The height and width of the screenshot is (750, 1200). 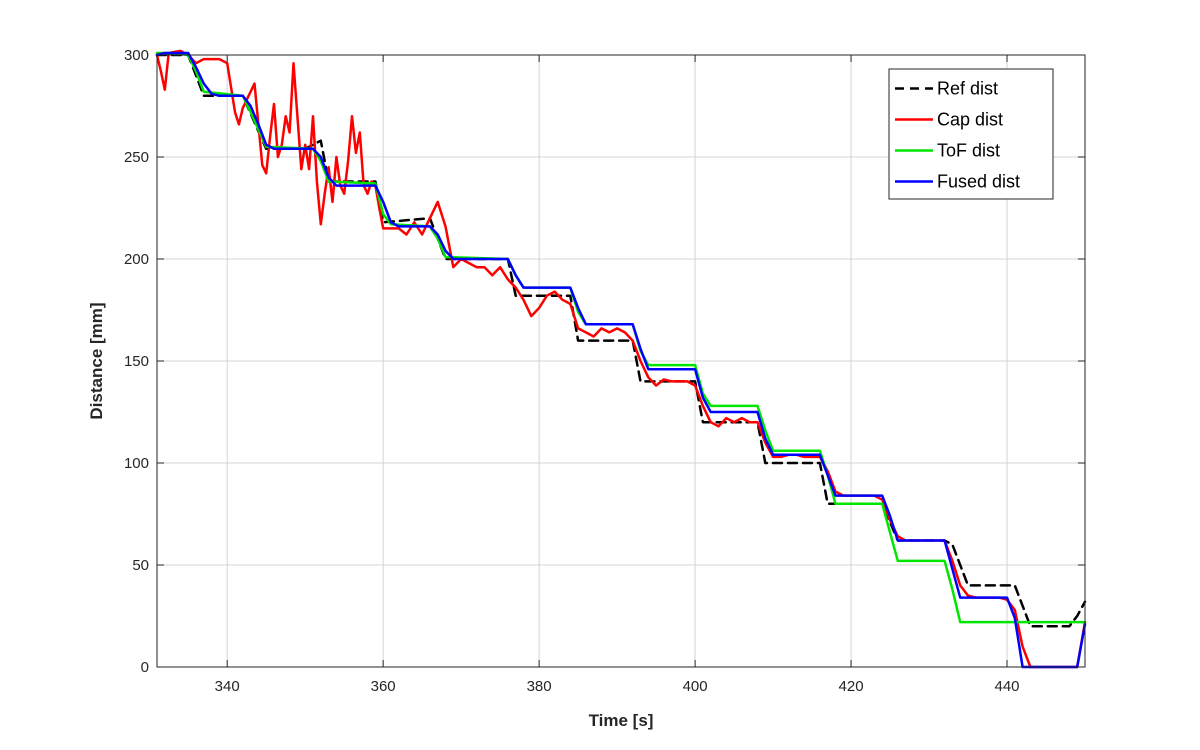 I want to click on x-tick-label: 420, so click(x=851, y=686).